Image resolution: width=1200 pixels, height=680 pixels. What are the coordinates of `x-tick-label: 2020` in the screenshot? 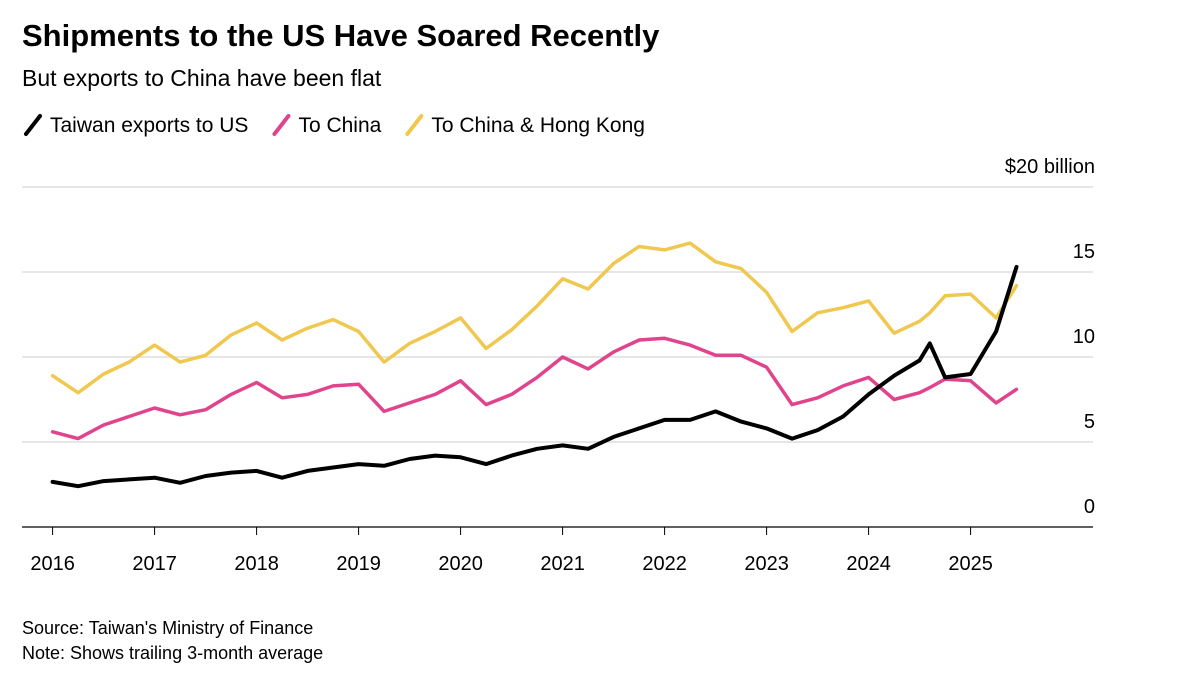 It's located at (460, 564).